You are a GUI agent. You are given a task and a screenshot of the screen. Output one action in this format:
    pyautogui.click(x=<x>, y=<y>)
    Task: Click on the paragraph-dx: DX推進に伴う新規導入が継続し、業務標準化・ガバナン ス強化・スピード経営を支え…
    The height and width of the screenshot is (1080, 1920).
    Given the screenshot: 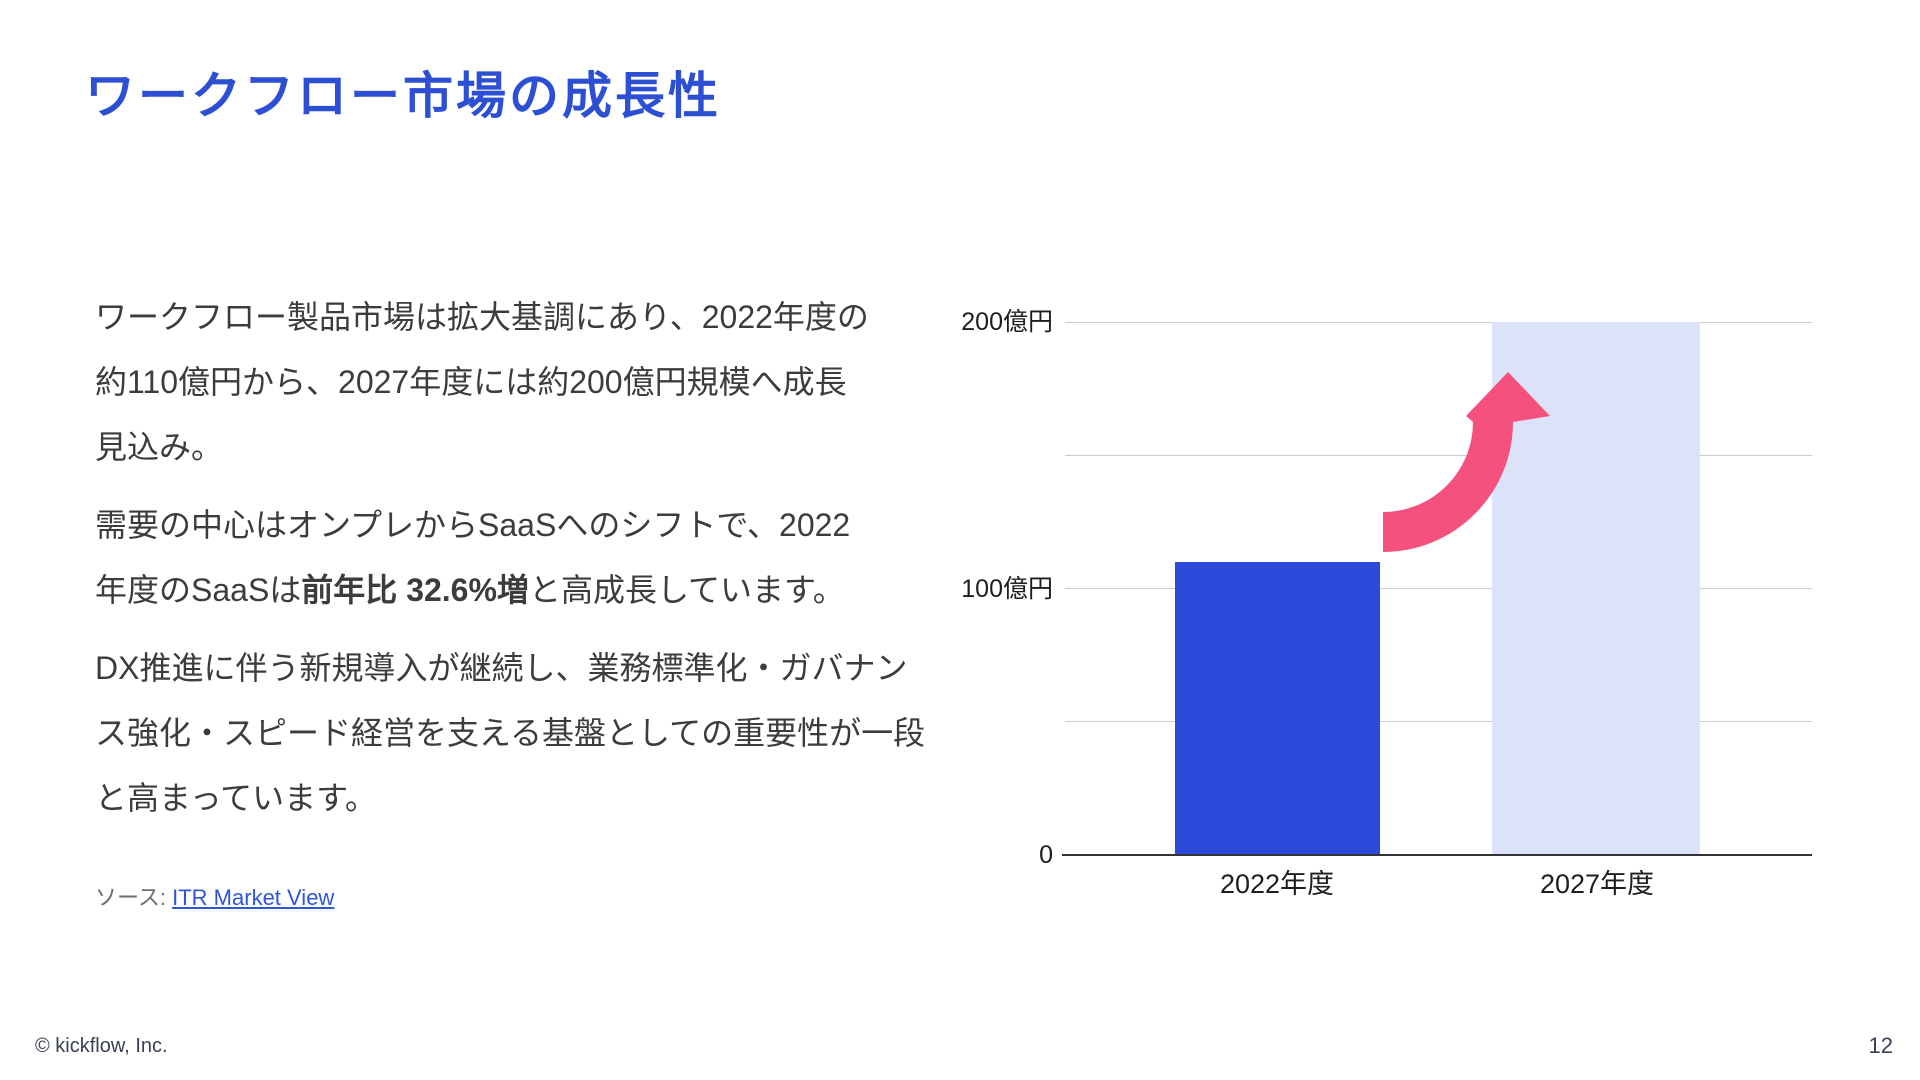 What is the action you would take?
    pyautogui.click(x=535, y=733)
    